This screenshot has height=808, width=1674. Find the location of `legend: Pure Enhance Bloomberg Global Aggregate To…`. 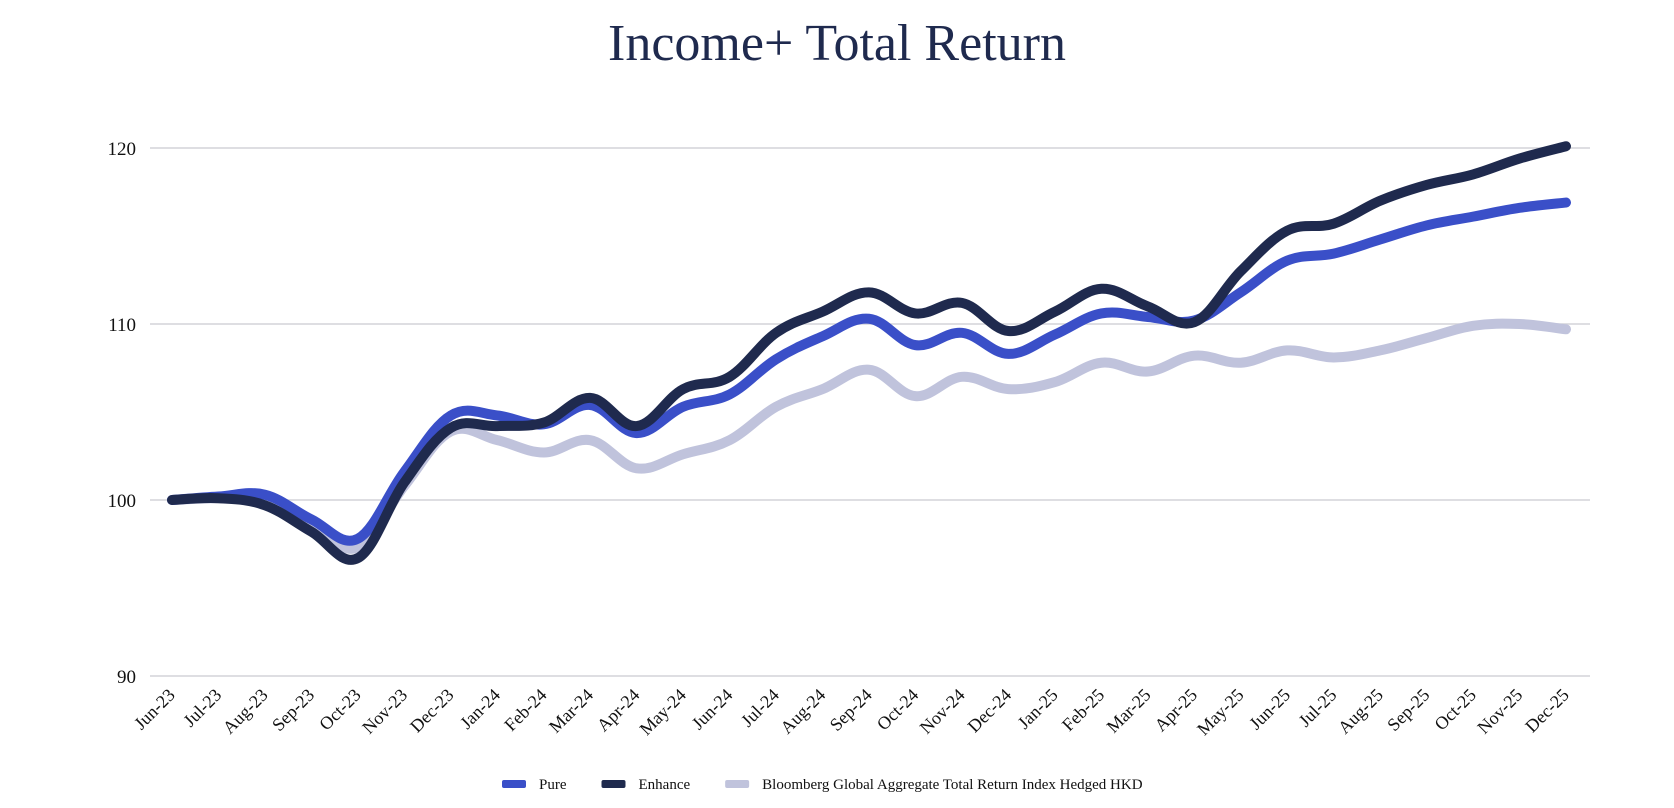

legend: Pure Enhance Bloomberg Global Aggregate To… is located at coordinates (822, 785).